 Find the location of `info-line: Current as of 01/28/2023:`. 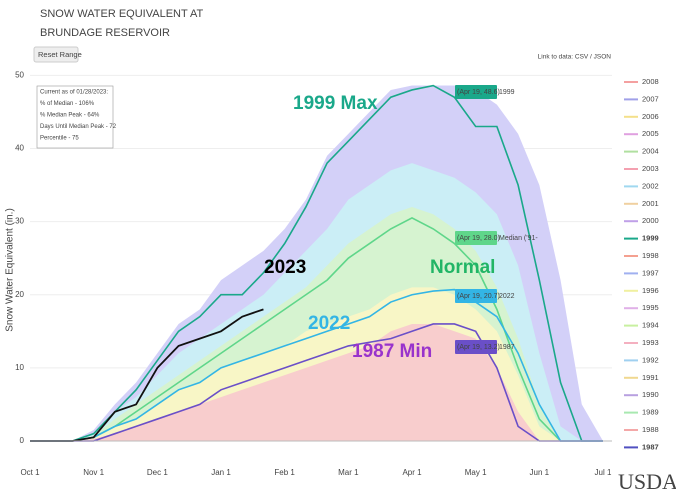

info-line: Current as of 01/28/2023: is located at coordinates (74, 93).